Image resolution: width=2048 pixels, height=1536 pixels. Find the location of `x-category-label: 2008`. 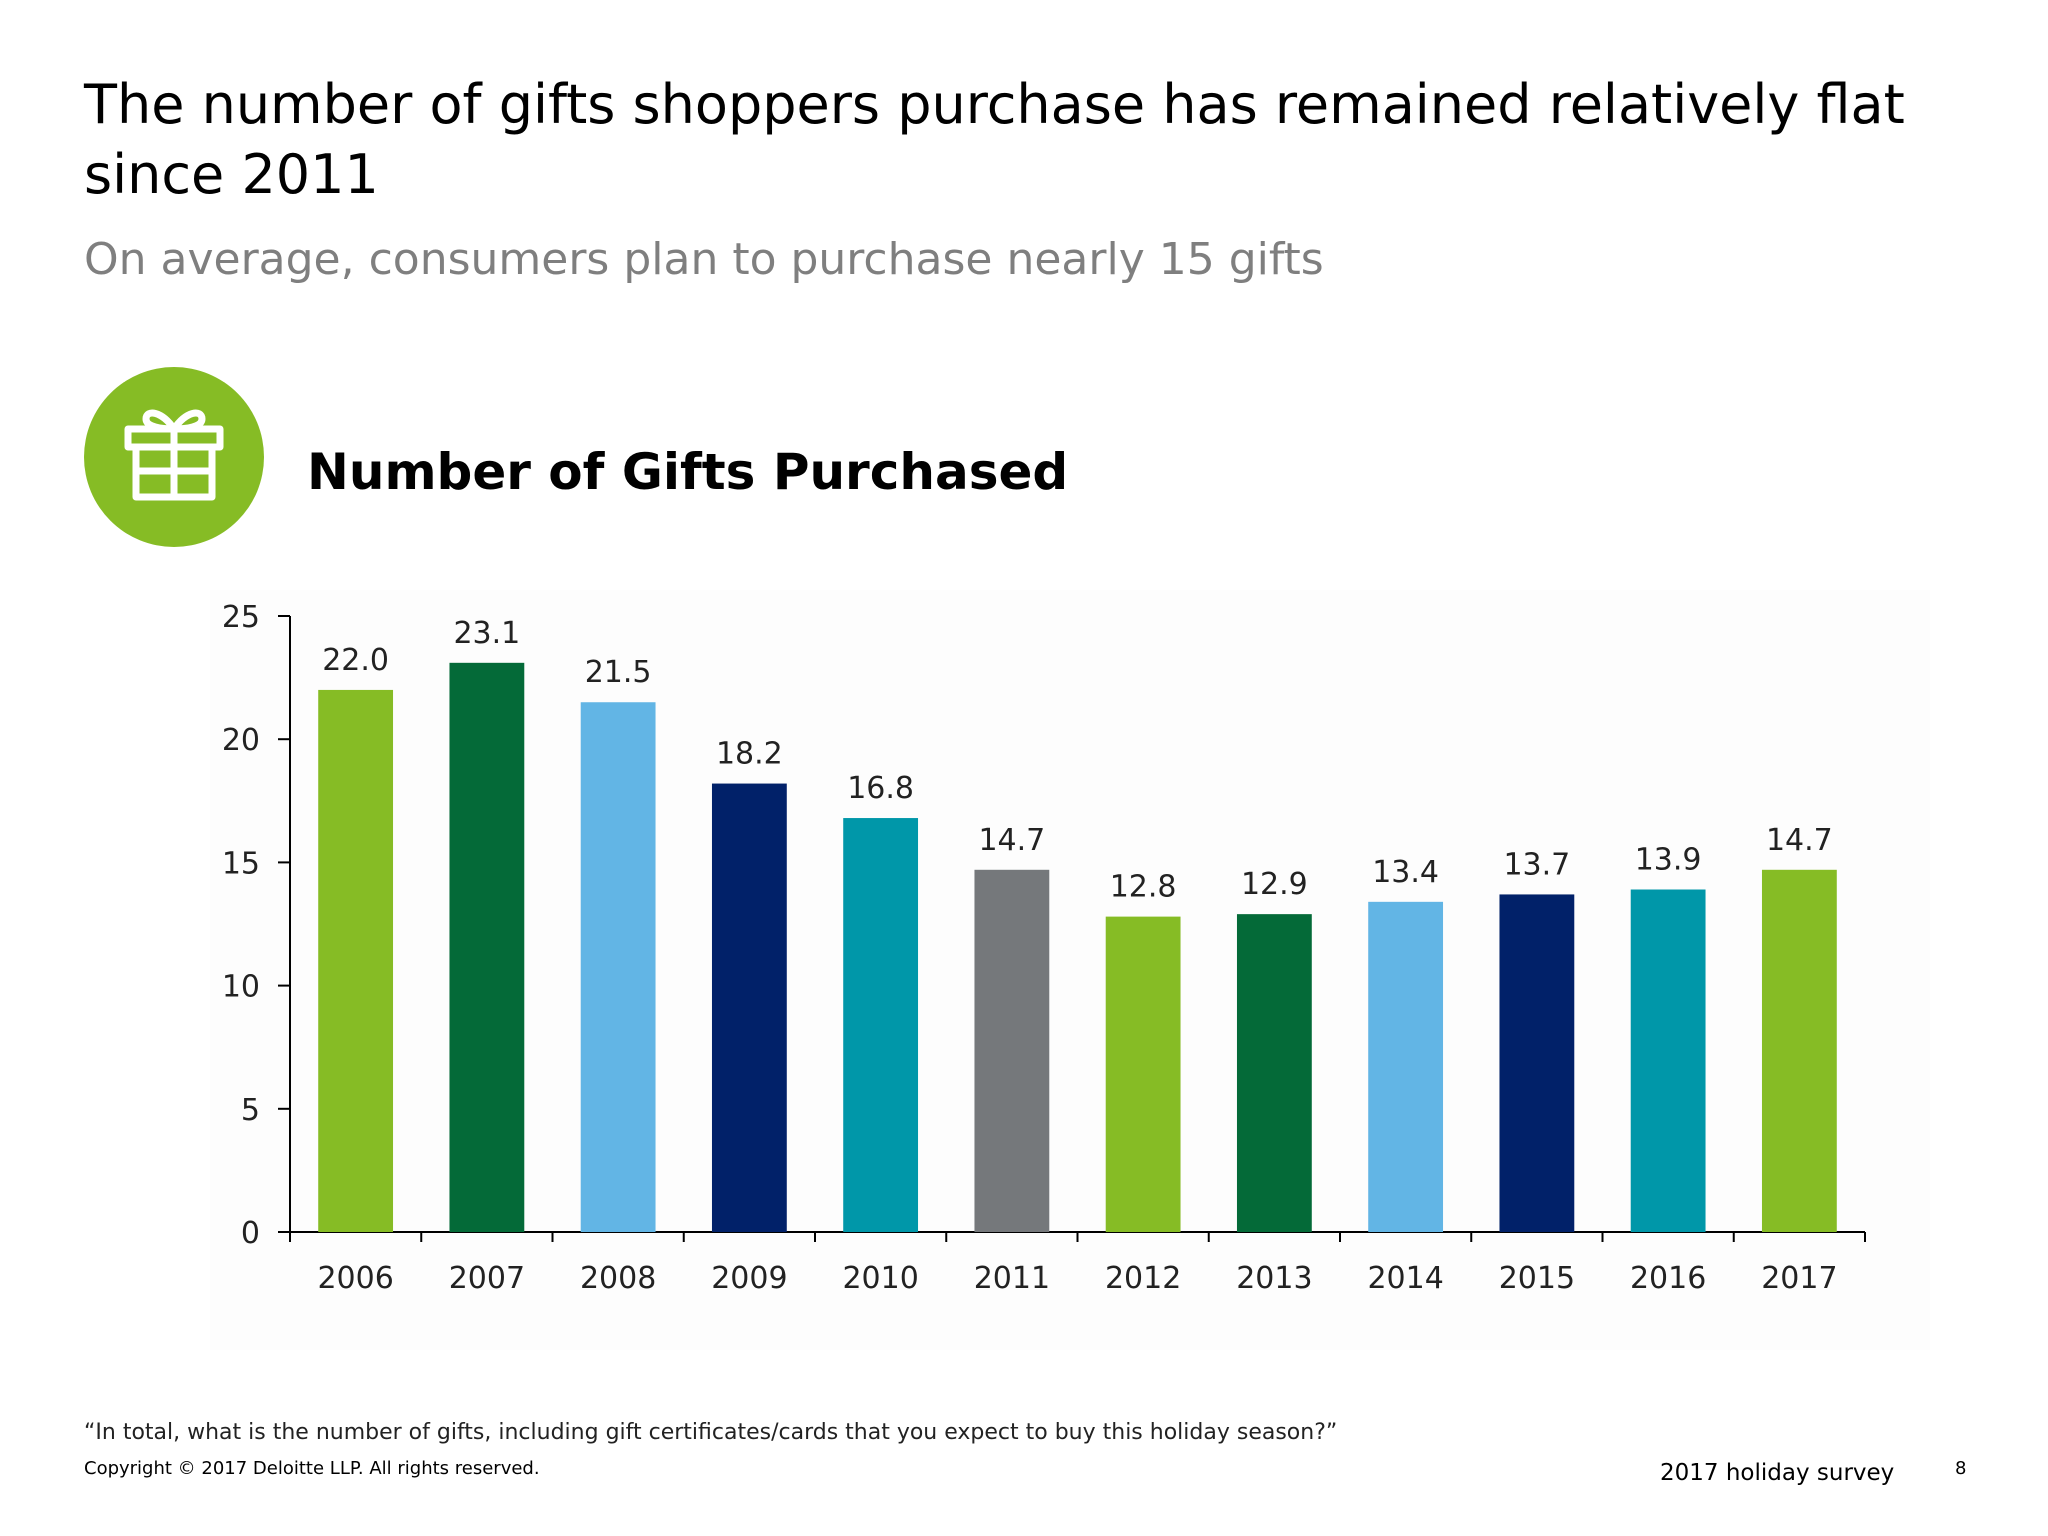

x-category-label: 2008 is located at coordinates (618, 1278).